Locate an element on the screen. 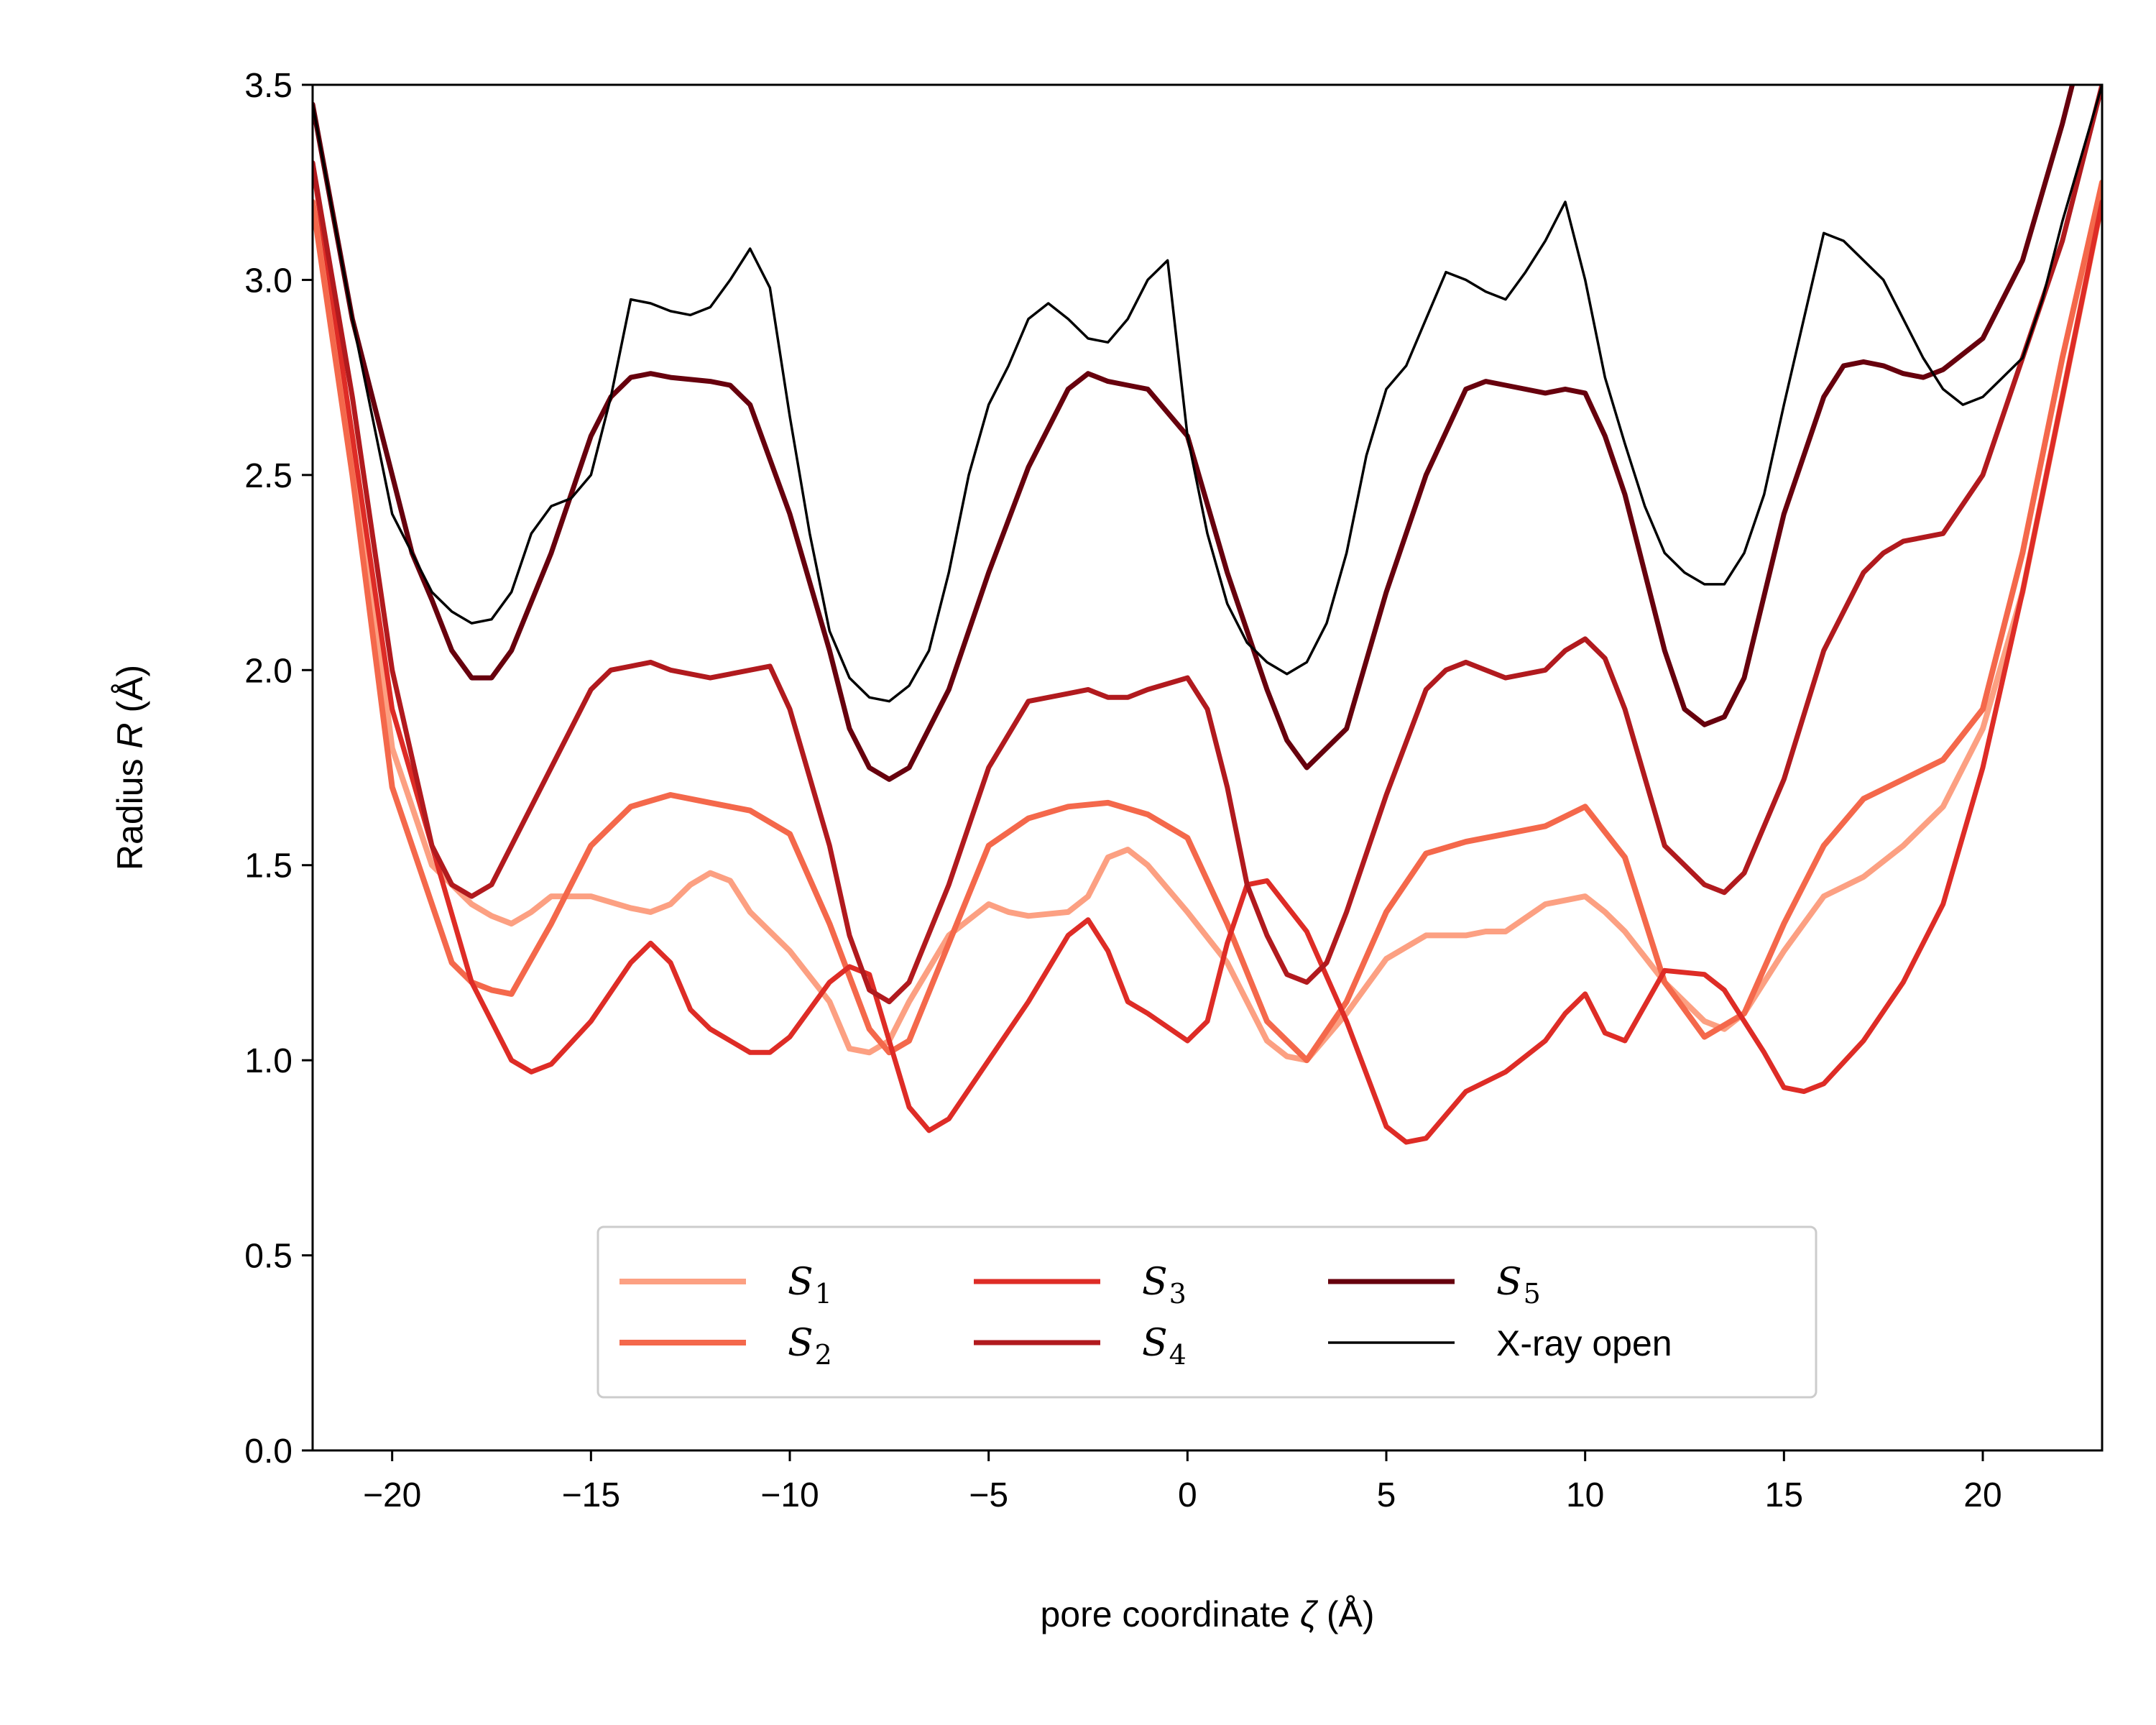 The height and width of the screenshot is (1725, 2156). legend-box is located at coordinates (1207, 1312).